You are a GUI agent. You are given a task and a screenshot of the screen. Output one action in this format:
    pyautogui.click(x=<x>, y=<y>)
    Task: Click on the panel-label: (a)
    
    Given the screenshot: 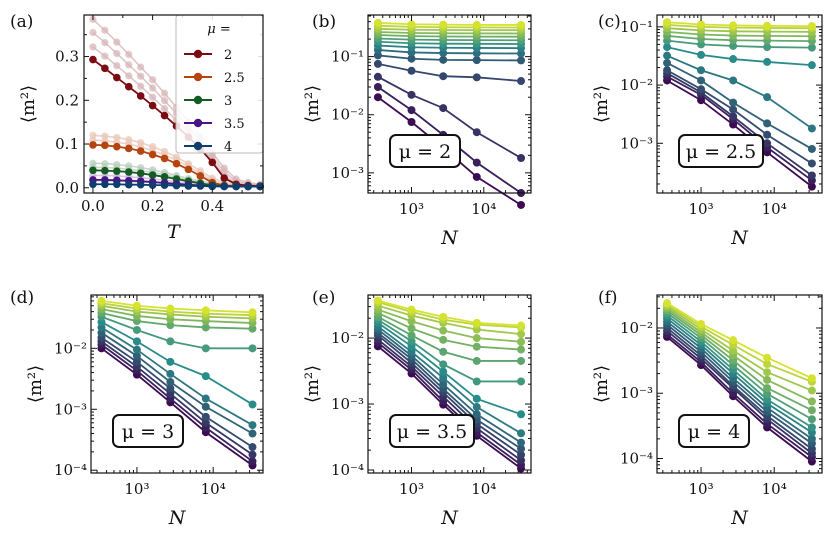 What is the action you would take?
    pyautogui.click(x=21, y=22)
    